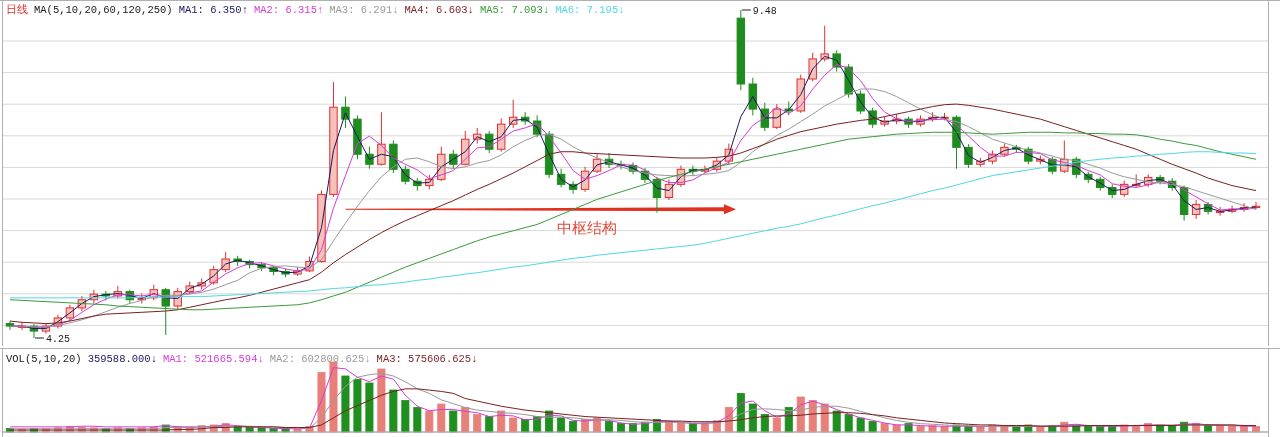 This screenshot has height=437, width=1280. What do you see at coordinates (427, 359) in the screenshot?
I see `text: MA3: 575606.625↓` at bounding box center [427, 359].